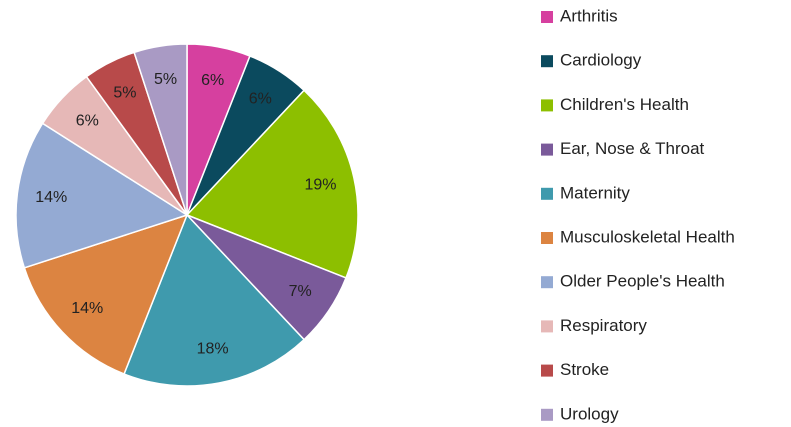  What do you see at coordinates (213, 349) in the screenshot?
I see `data-label: 18%` at bounding box center [213, 349].